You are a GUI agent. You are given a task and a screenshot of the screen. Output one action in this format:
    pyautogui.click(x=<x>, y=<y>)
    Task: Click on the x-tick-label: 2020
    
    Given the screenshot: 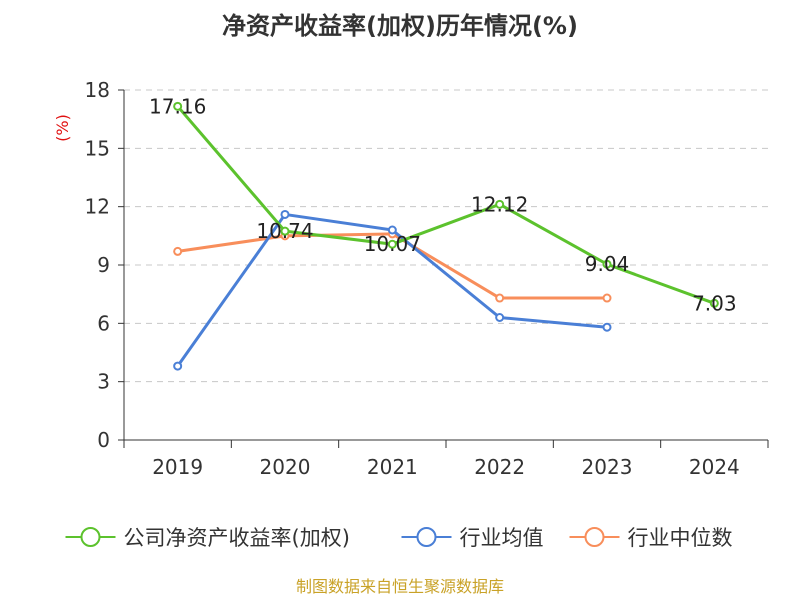 What is the action you would take?
    pyautogui.click(x=285, y=467)
    